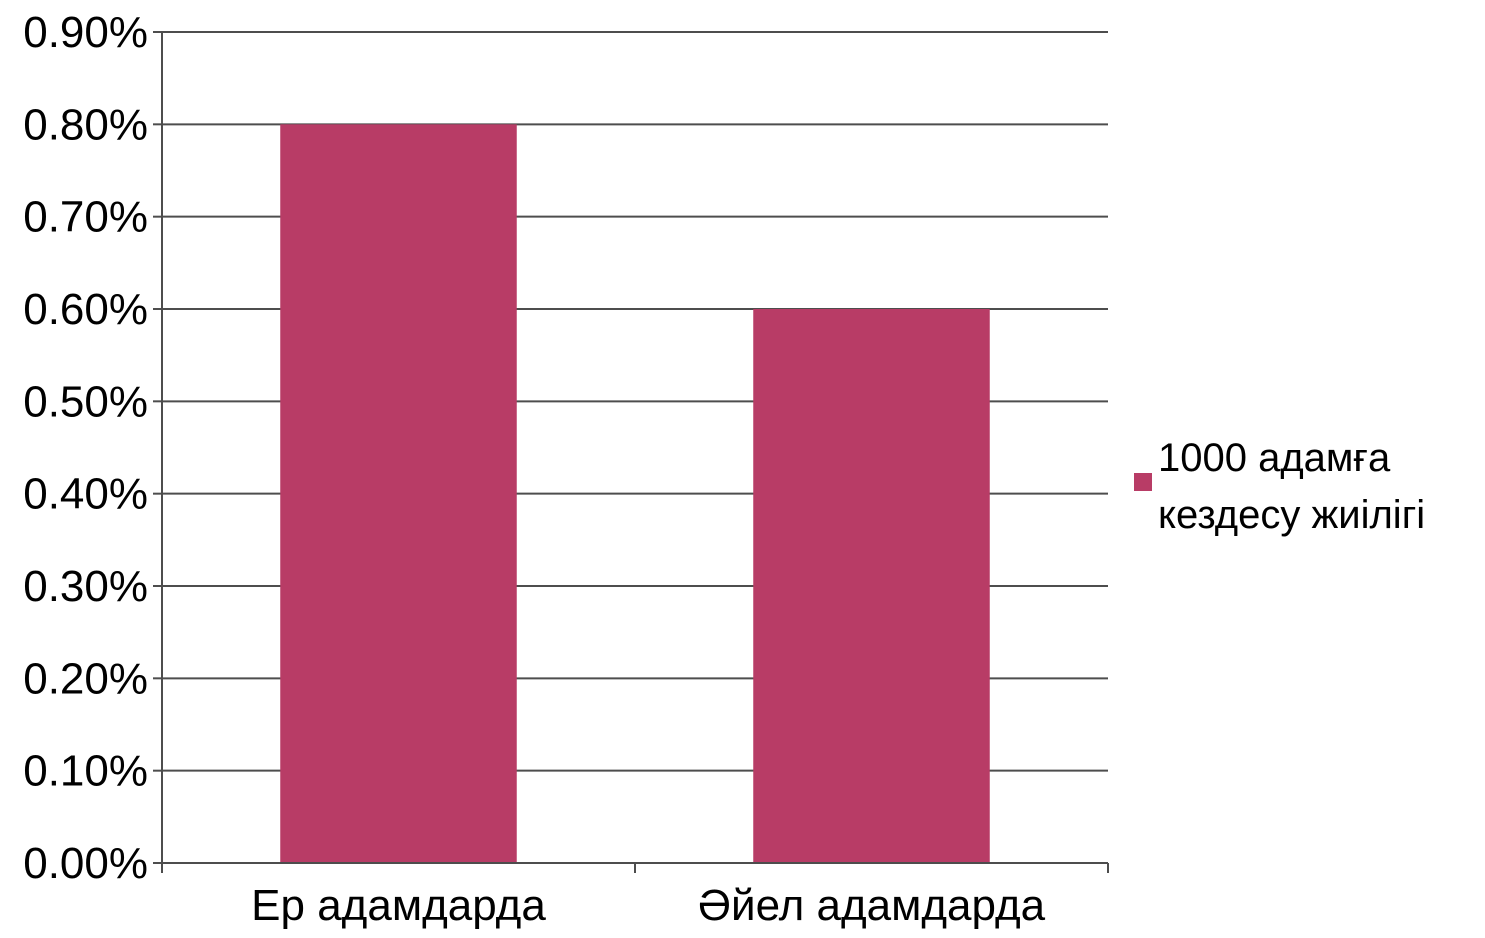 This screenshot has height=938, width=1485. I want to click on legend-label-line-2: кездесу жиілігі, so click(1291, 515).